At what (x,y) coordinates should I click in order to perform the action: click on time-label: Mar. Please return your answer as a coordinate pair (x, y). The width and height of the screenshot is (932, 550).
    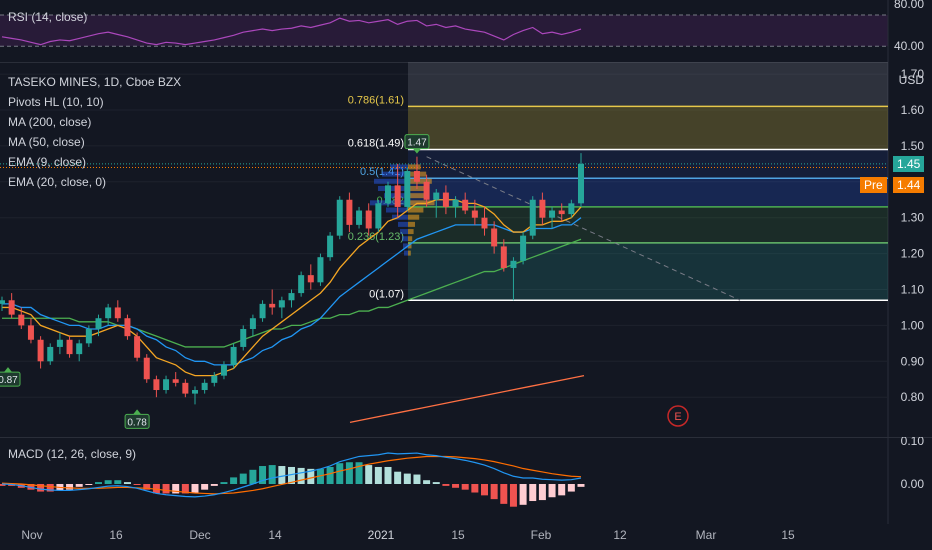
    Looking at the image, I should click on (706, 535).